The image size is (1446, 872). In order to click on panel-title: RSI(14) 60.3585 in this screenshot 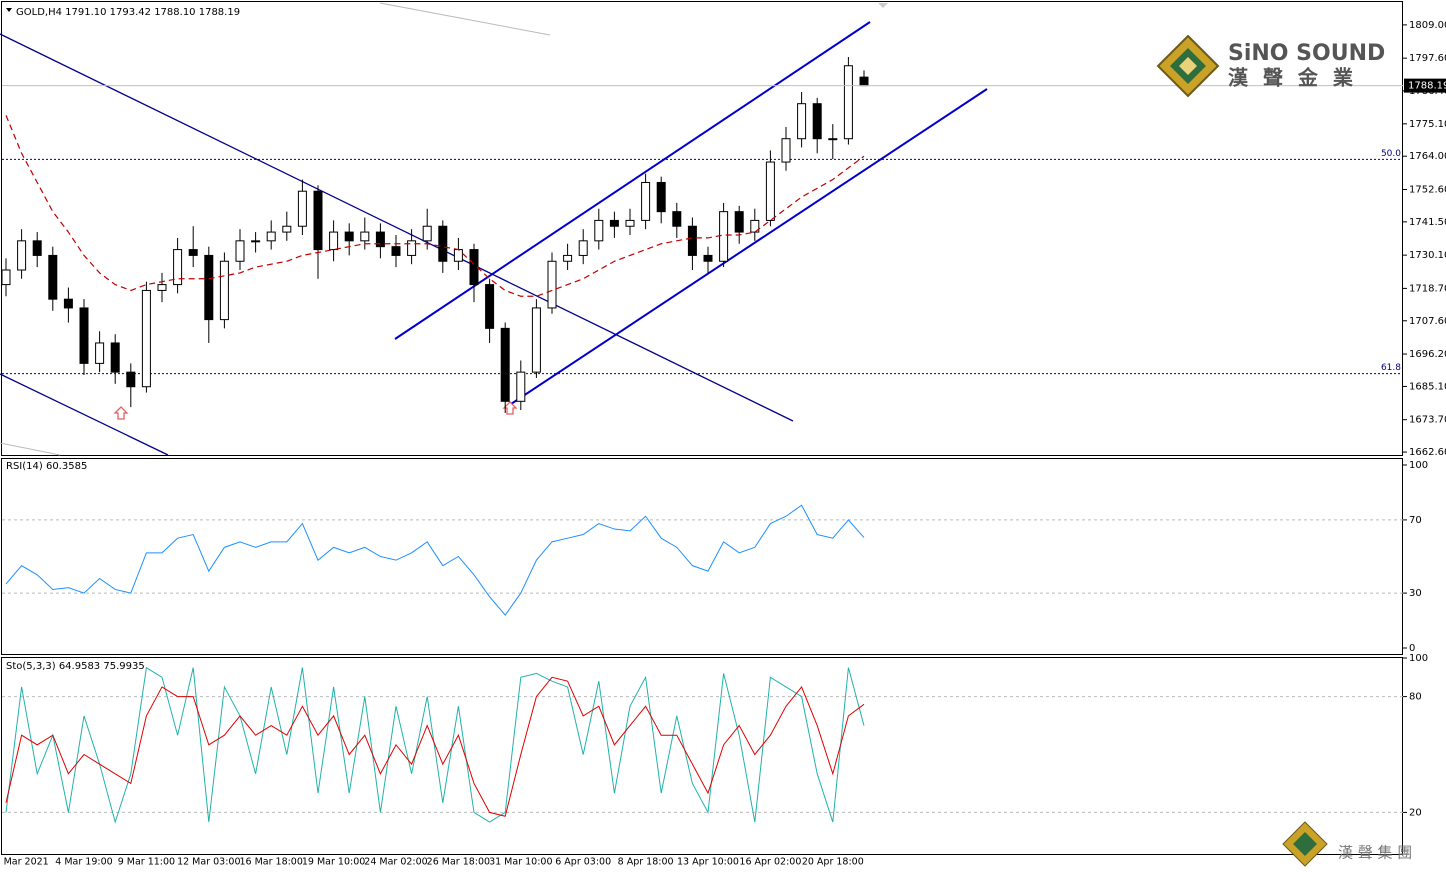, I will do `click(46, 466)`.